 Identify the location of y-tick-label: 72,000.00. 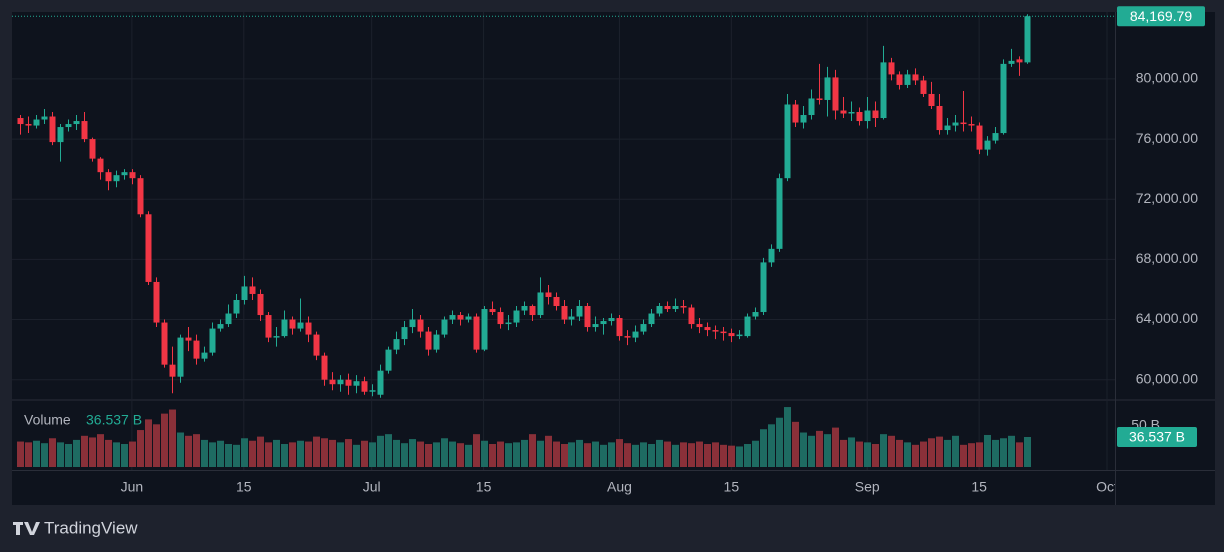
(1167, 198).